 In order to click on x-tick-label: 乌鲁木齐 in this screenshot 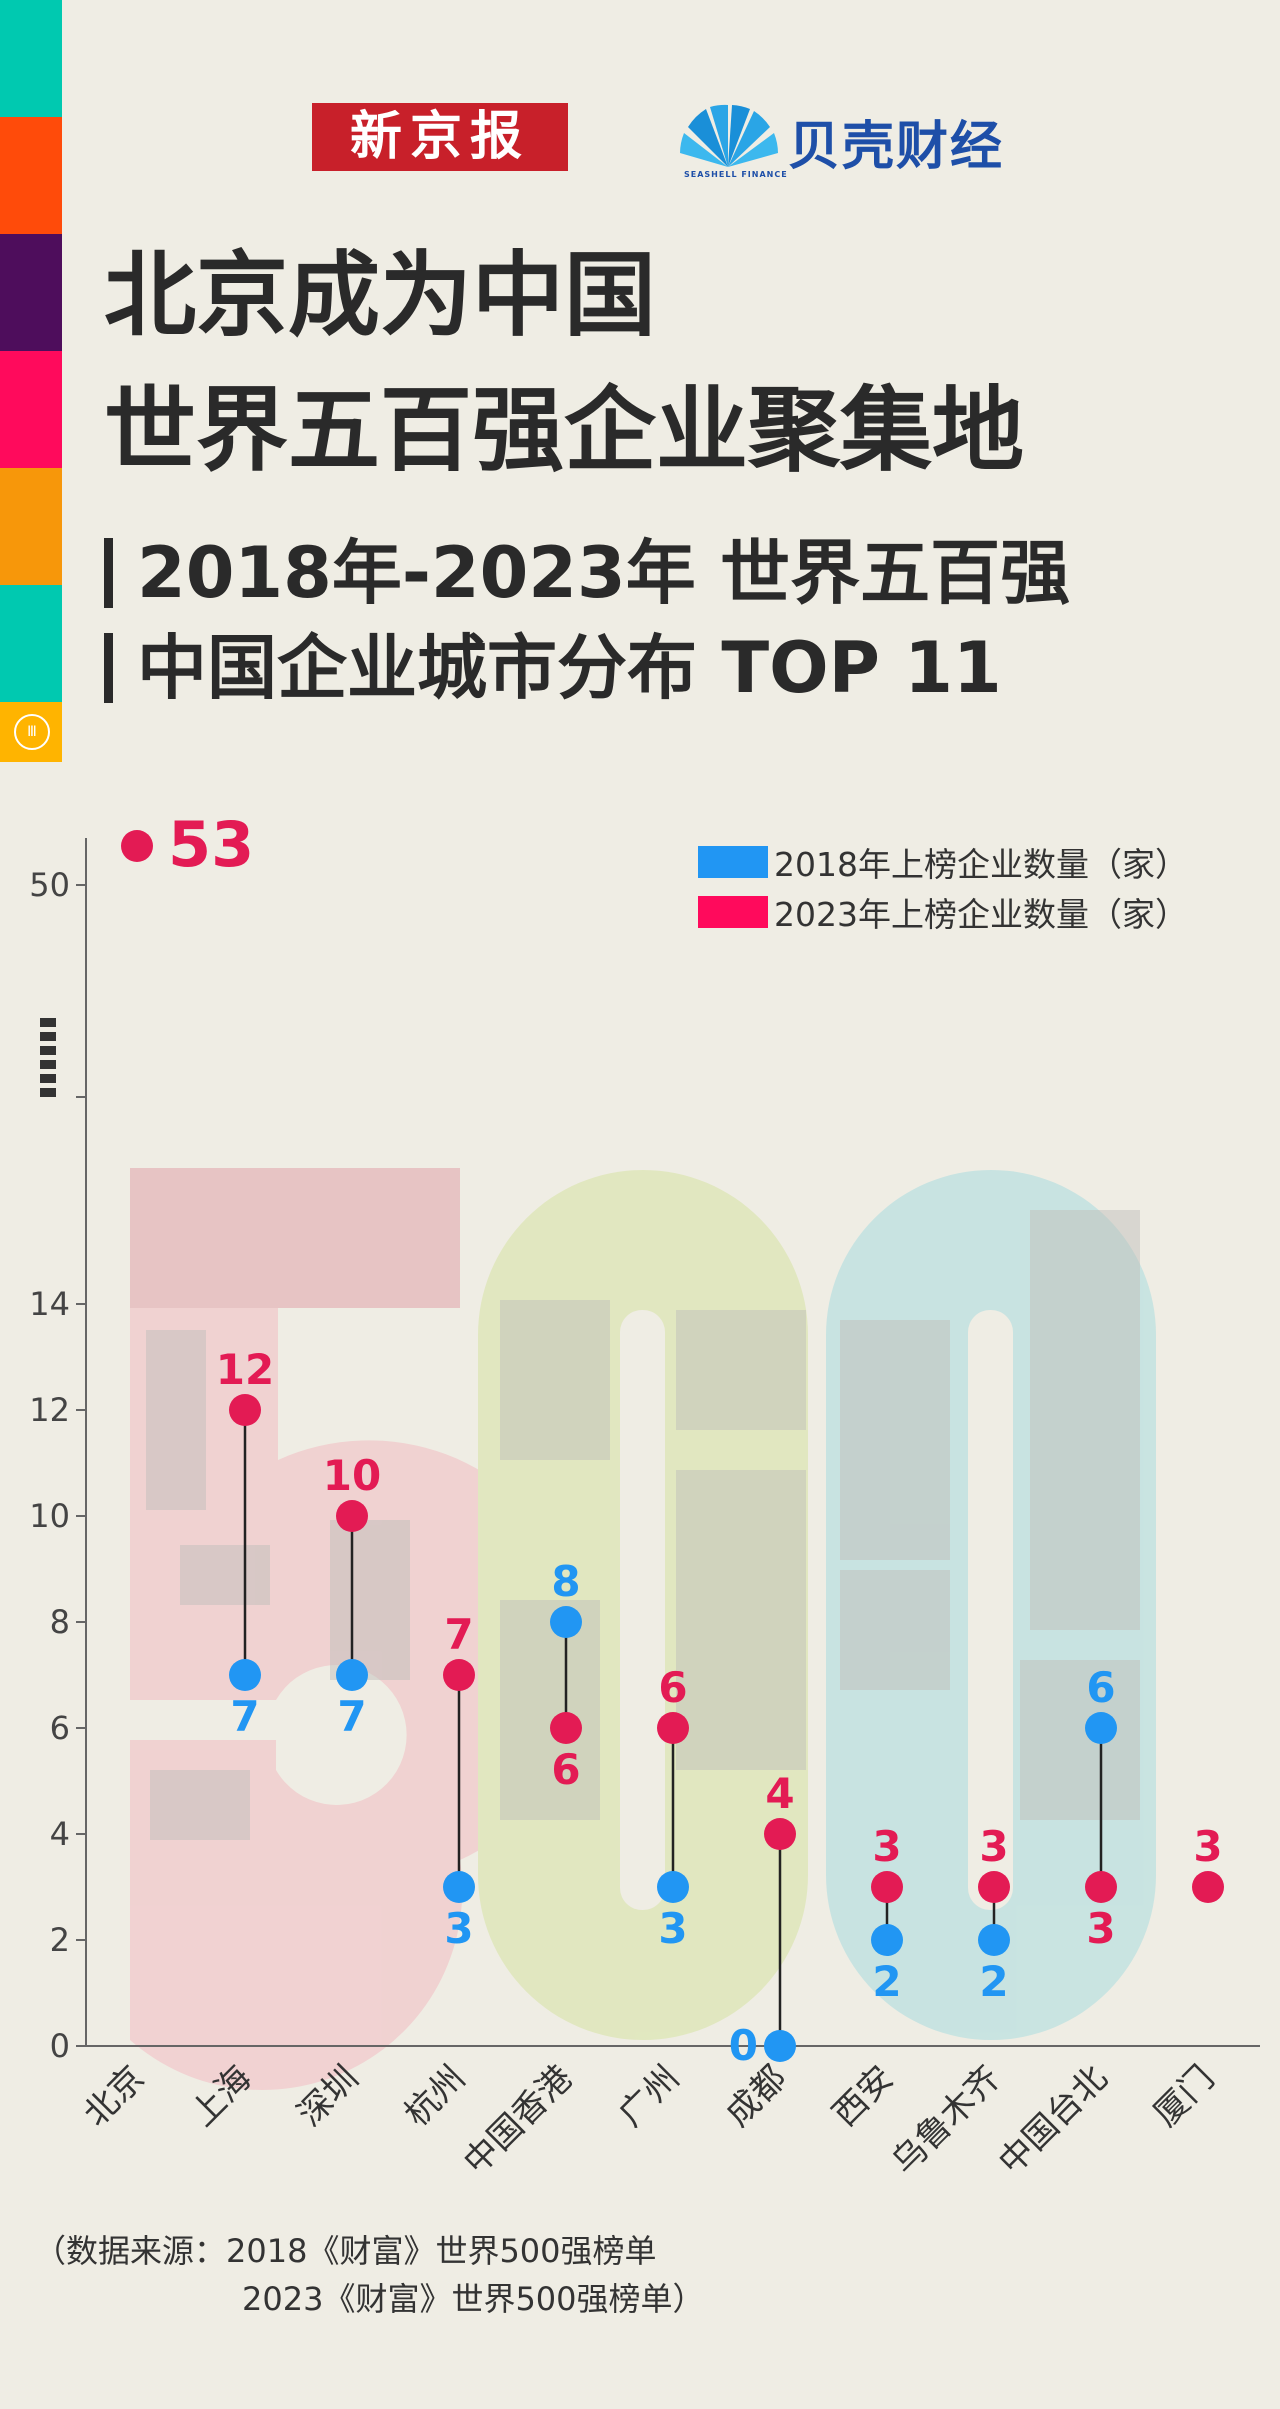, I will do `click(946, 2120)`.